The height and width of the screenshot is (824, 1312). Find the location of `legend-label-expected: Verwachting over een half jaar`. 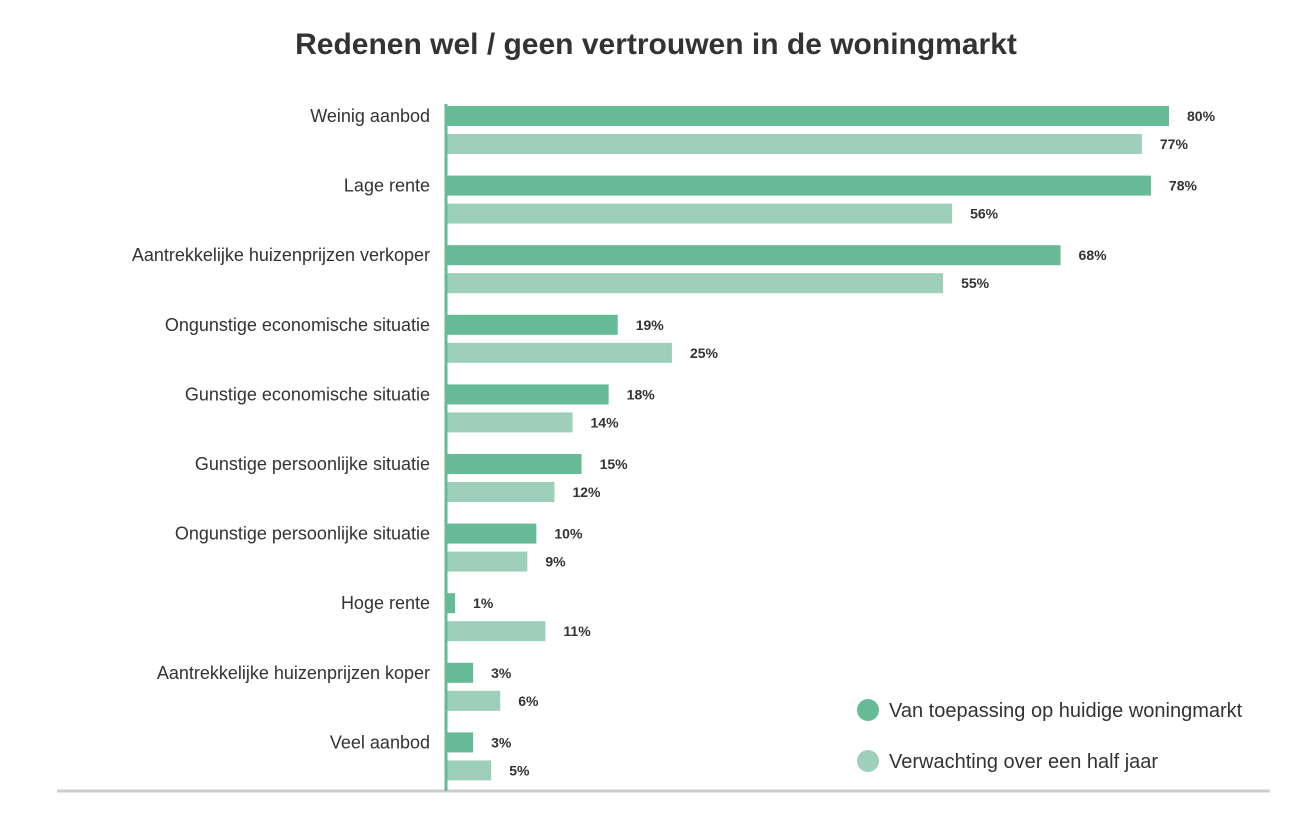

legend-label-expected: Verwachting over een half jaar is located at coordinates (1023, 762).